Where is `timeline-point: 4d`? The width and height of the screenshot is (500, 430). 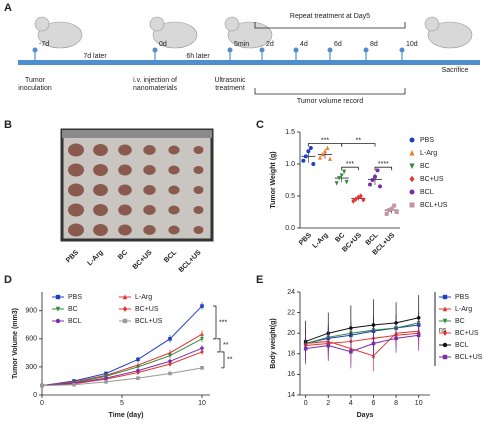
timeline-point: 4d is located at coordinates (304, 44).